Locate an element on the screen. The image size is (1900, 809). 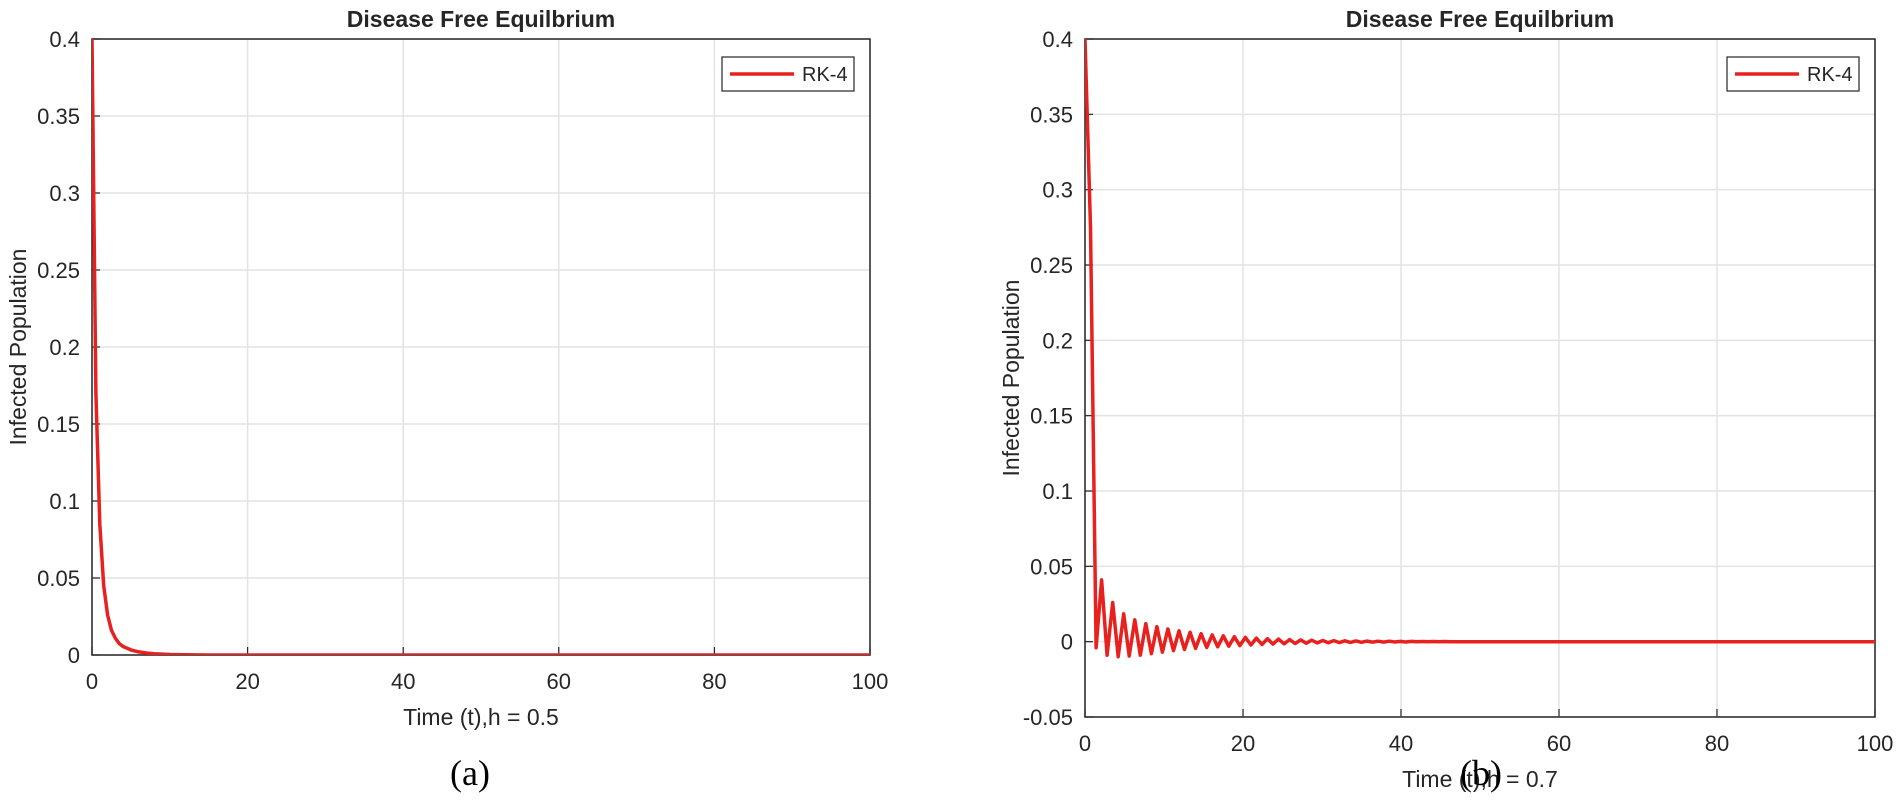
chart-1-y-tick-label: 0.15 is located at coordinates (1051, 416).